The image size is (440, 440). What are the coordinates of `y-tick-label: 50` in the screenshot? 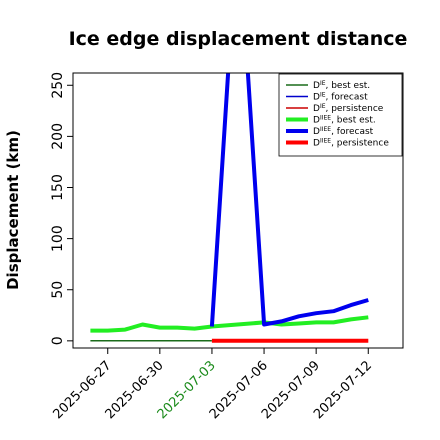 It's located at (58, 290).